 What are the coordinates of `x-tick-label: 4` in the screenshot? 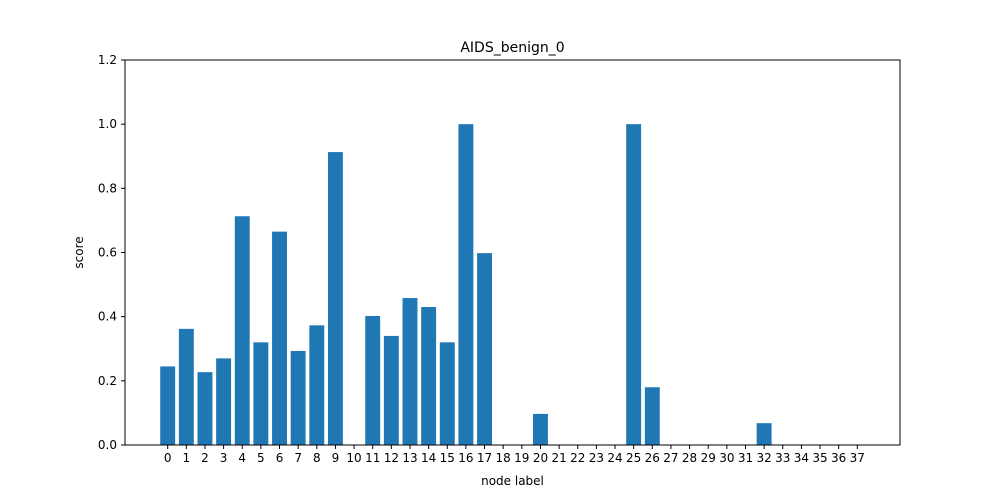 It's located at (242, 458).